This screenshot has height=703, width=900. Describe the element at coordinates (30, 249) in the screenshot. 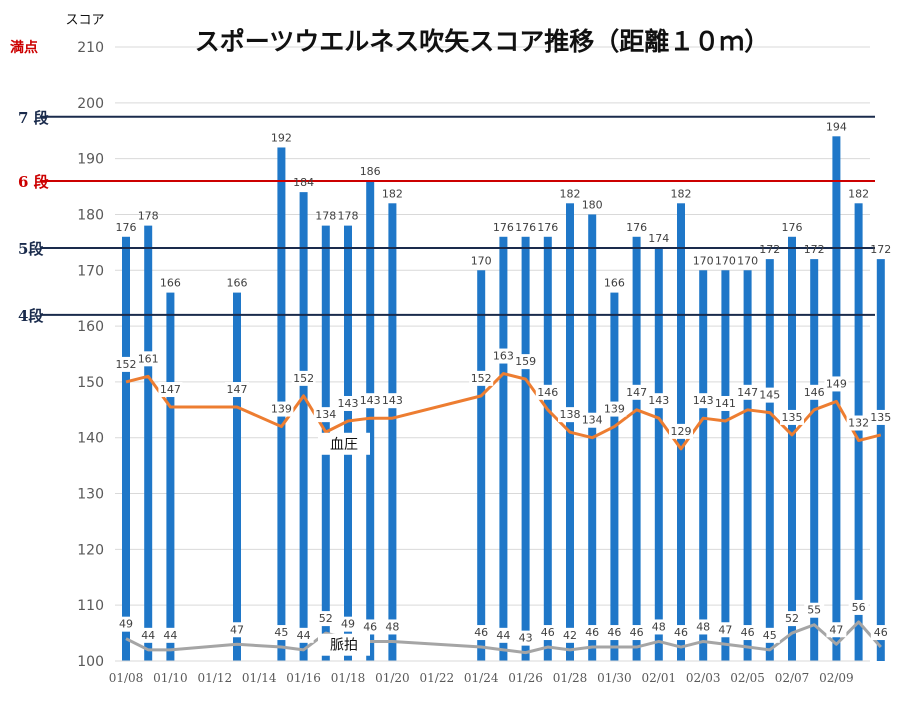

I see `rank-label: 5段` at that location.